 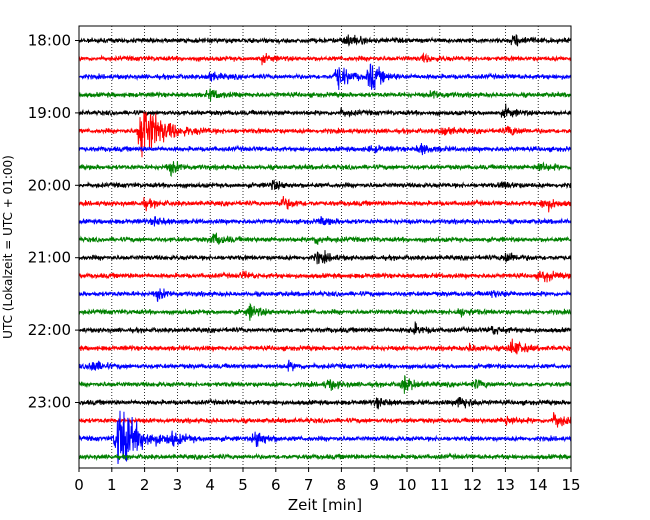 I want to click on y-axis: 18:00 19:00 20:00 21:00 22:00 23:00, so click(x=53, y=222).